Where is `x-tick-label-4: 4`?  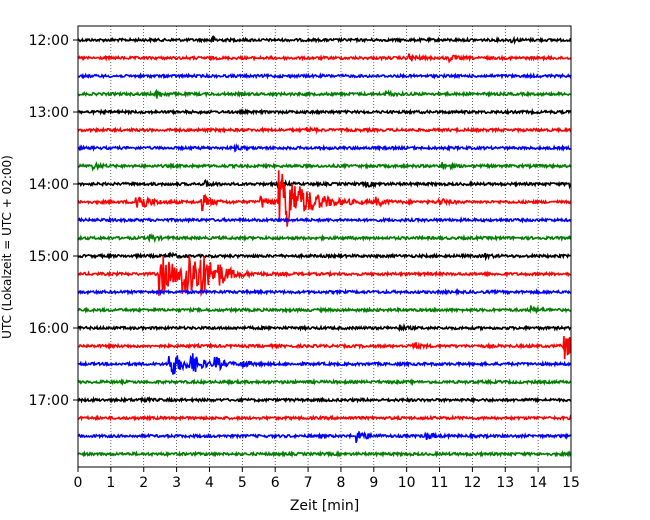
x-tick-label-4: 4 is located at coordinates (209, 483).